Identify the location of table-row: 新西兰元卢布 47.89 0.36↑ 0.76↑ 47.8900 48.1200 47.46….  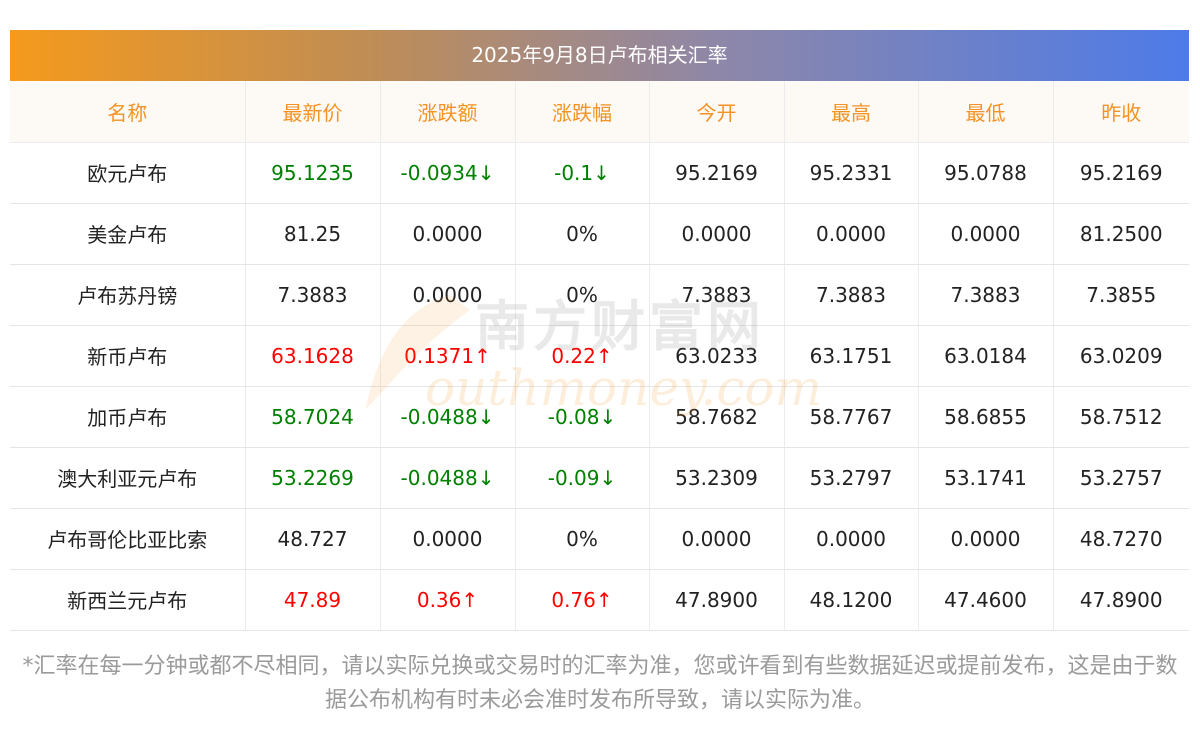
(599, 600).